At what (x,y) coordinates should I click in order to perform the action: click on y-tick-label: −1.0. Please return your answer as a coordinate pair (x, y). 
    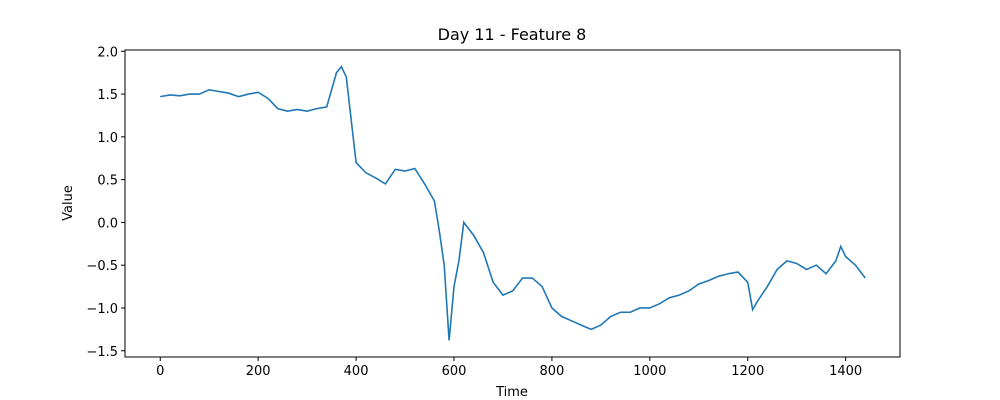
    Looking at the image, I should click on (102, 309).